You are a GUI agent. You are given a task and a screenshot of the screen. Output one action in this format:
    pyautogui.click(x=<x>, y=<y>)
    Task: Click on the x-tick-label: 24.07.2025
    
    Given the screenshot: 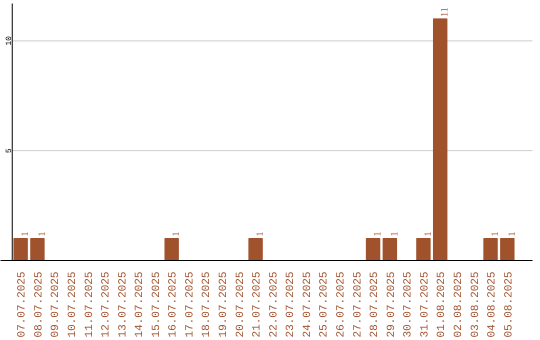 What is the action you would take?
    pyautogui.click(x=308, y=304)
    